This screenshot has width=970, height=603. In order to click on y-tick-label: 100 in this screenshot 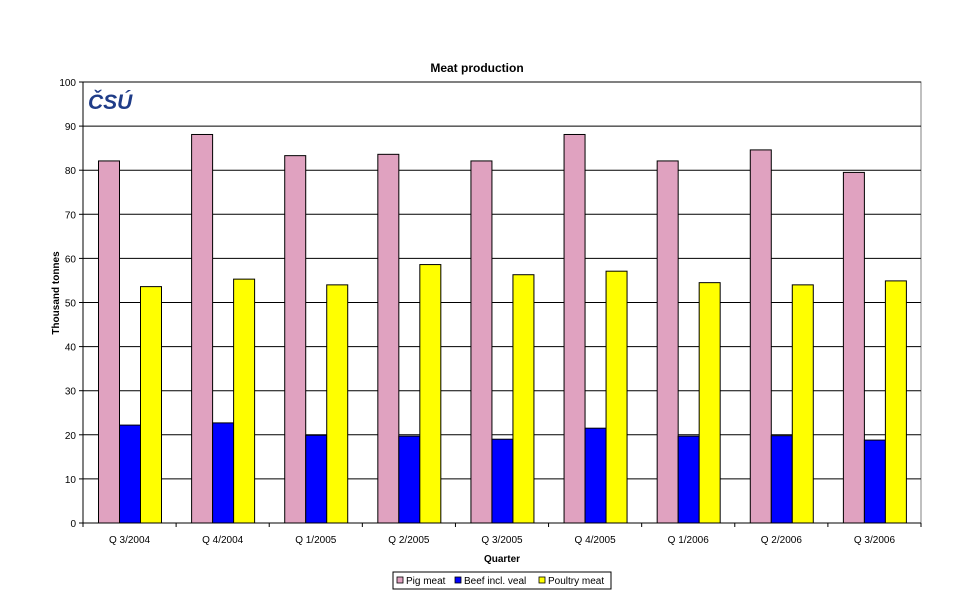, I will do `click(67, 83)`.